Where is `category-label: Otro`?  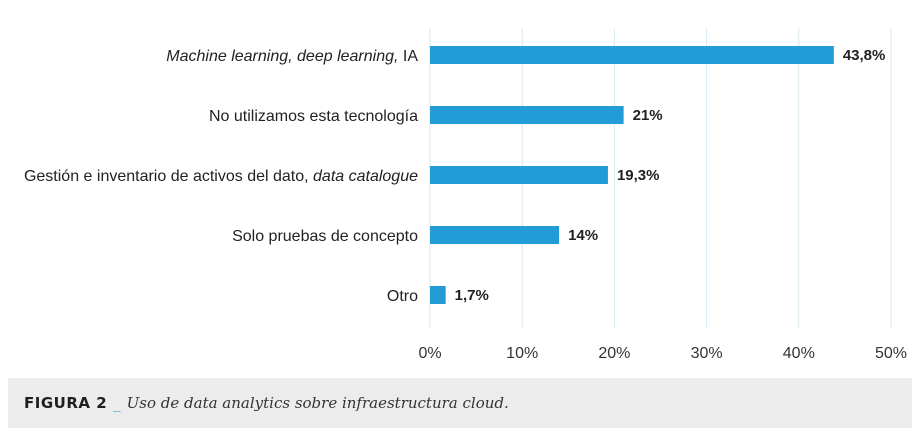
category-label: Otro is located at coordinates (402, 296).